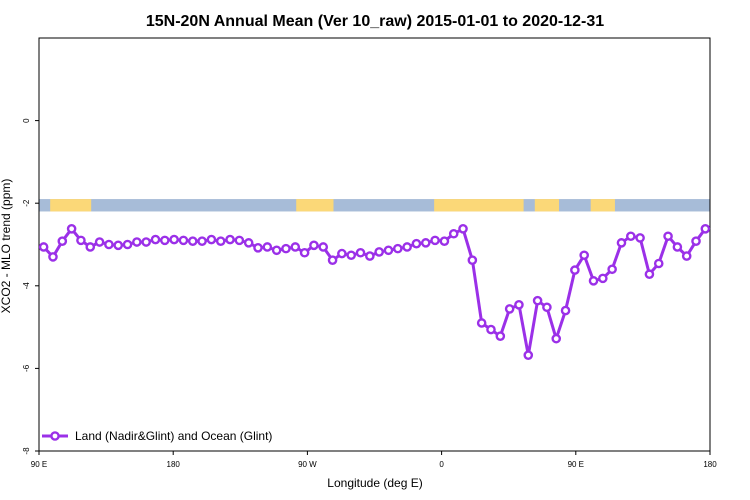 The image size is (750, 500). I want to click on y-axis-label: XCO2 - MLO trend (ppm), so click(6, 246).